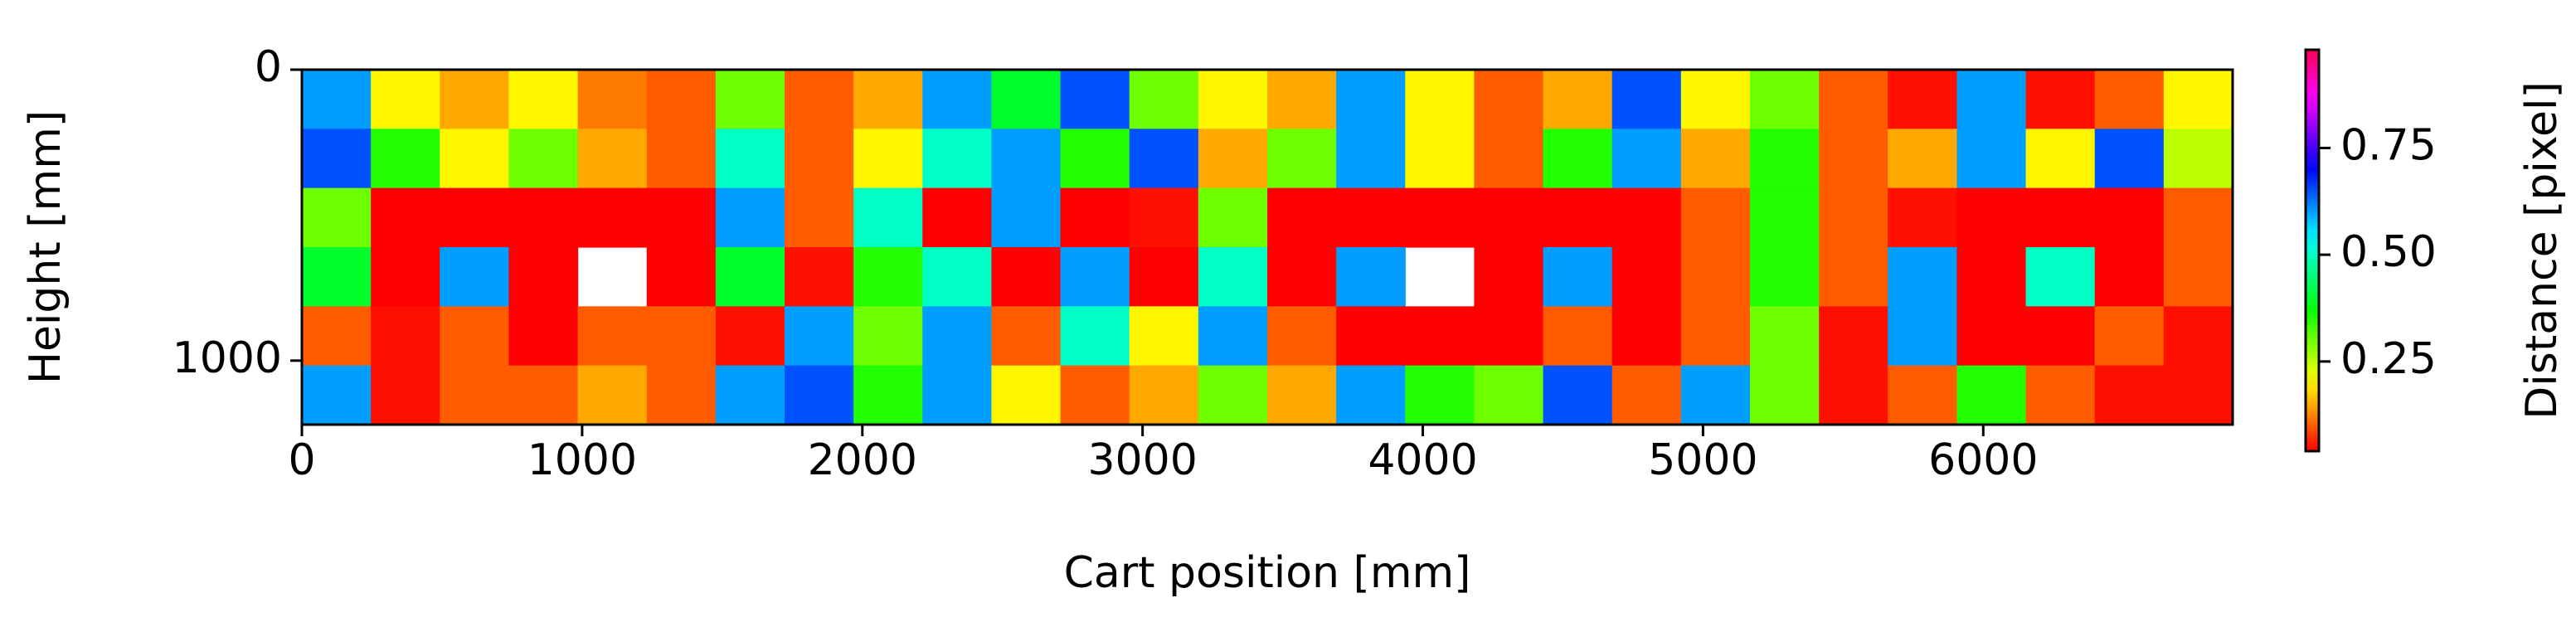 This screenshot has width=2576, height=622. Describe the element at coordinates (862, 460) in the screenshot. I see `x-tick-label: 2000` at that location.